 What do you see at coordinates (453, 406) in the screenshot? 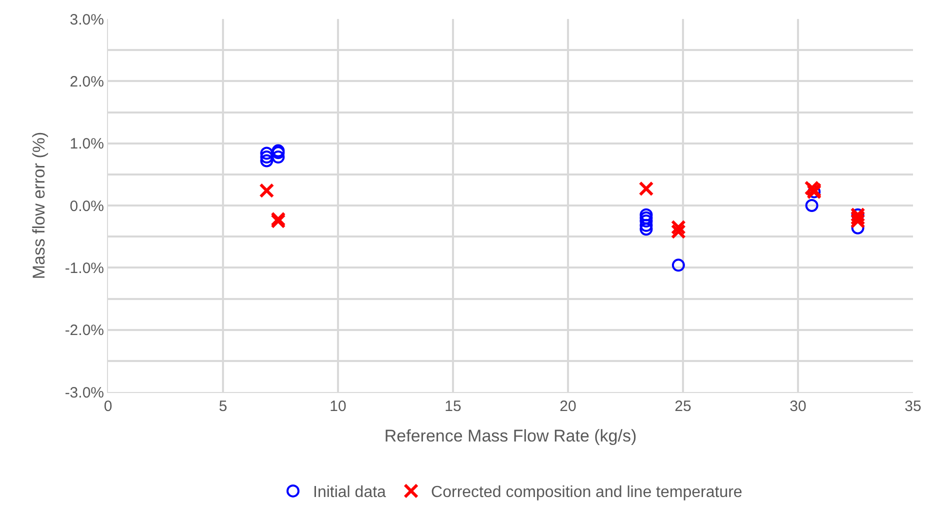
I see `x-tick-label: 15` at bounding box center [453, 406].